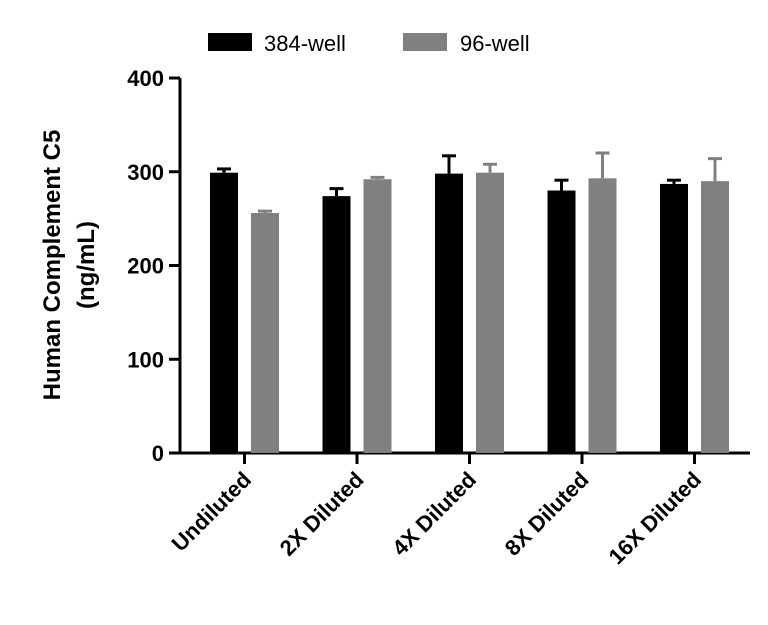 This screenshot has width=768, height=625. Describe the element at coordinates (305, 43) in the screenshot. I see `legend-label-384-well: 384-well` at that location.